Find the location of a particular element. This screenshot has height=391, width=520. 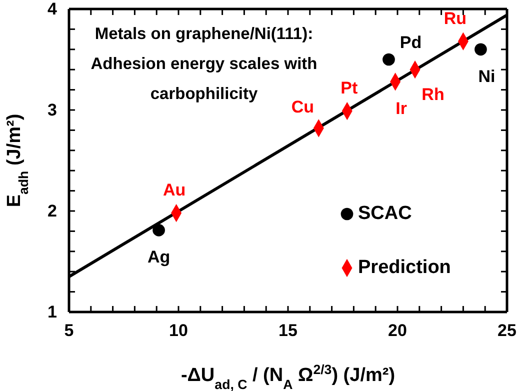

x-tick-label: 5 is located at coordinates (69, 330).